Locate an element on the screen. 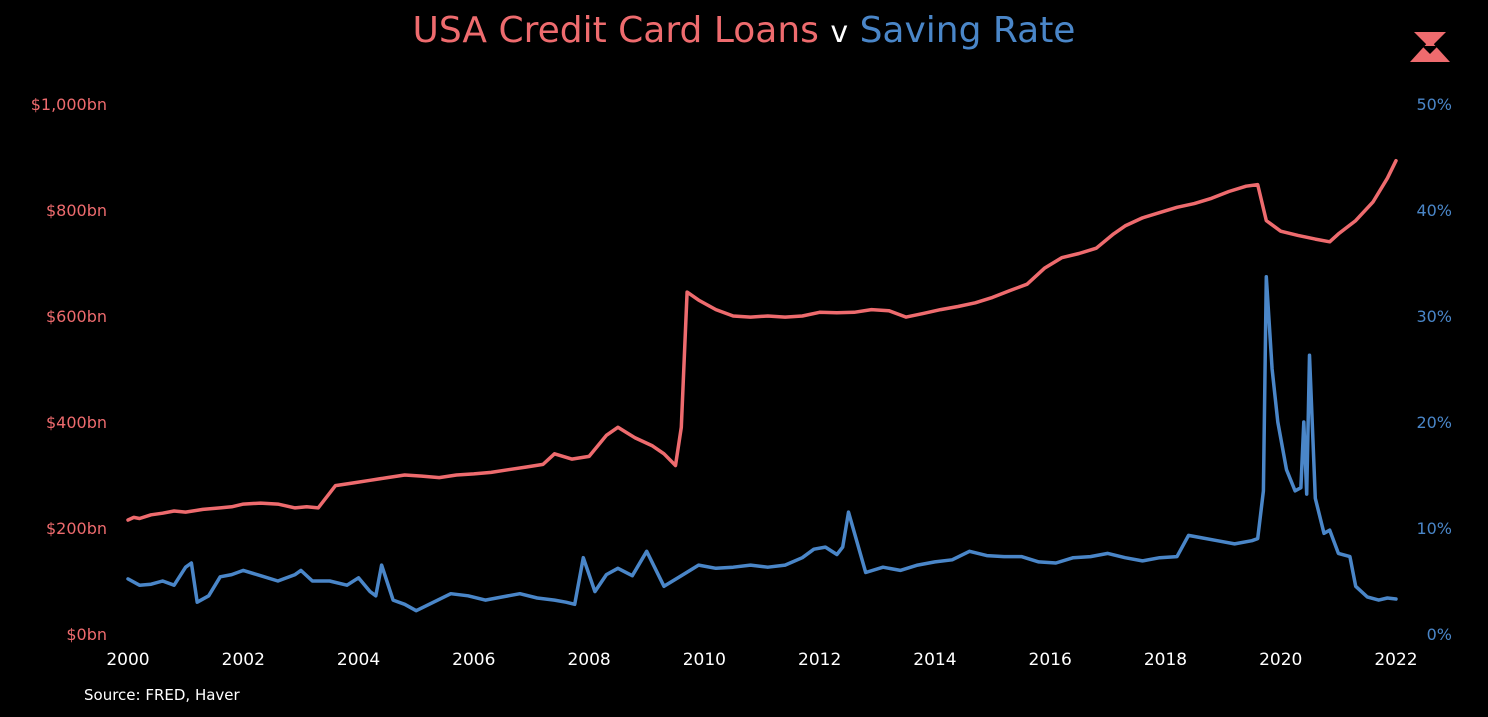  x-tick-label: 2010 is located at coordinates (704, 660).